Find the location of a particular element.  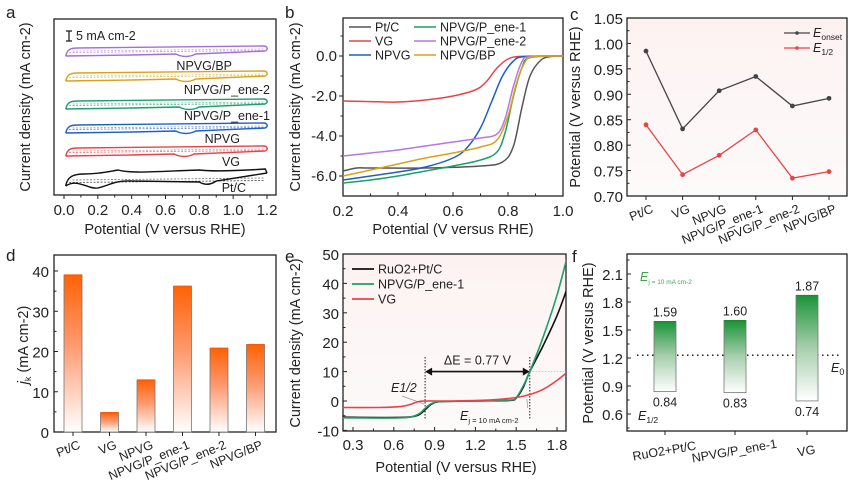

bar-npvg-bp is located at coordinates (255, 388).